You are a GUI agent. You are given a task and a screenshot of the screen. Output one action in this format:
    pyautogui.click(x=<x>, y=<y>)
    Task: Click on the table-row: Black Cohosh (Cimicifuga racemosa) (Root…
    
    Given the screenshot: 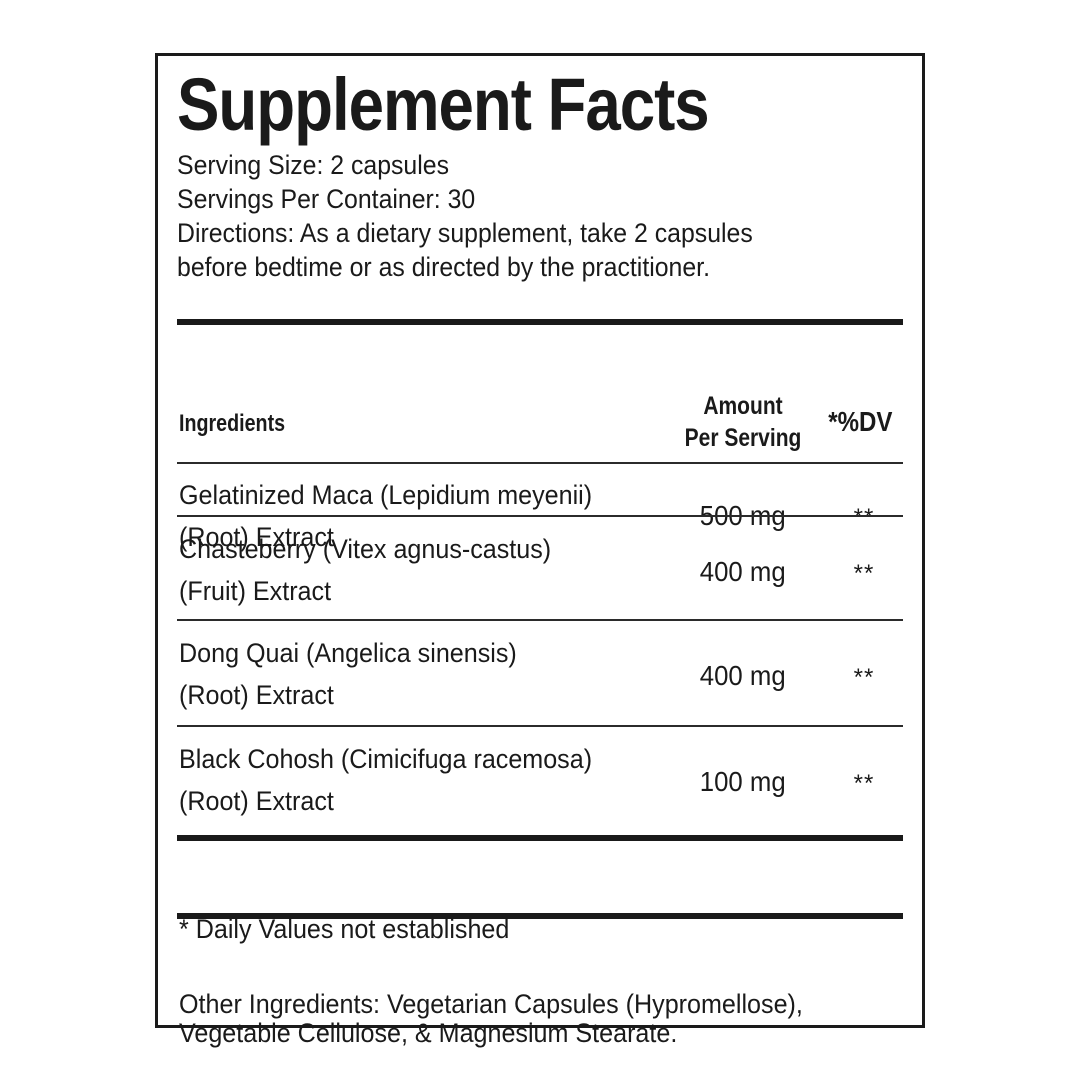 What is the action you would take?
    pyautogui.click(x=540, y=787)
    